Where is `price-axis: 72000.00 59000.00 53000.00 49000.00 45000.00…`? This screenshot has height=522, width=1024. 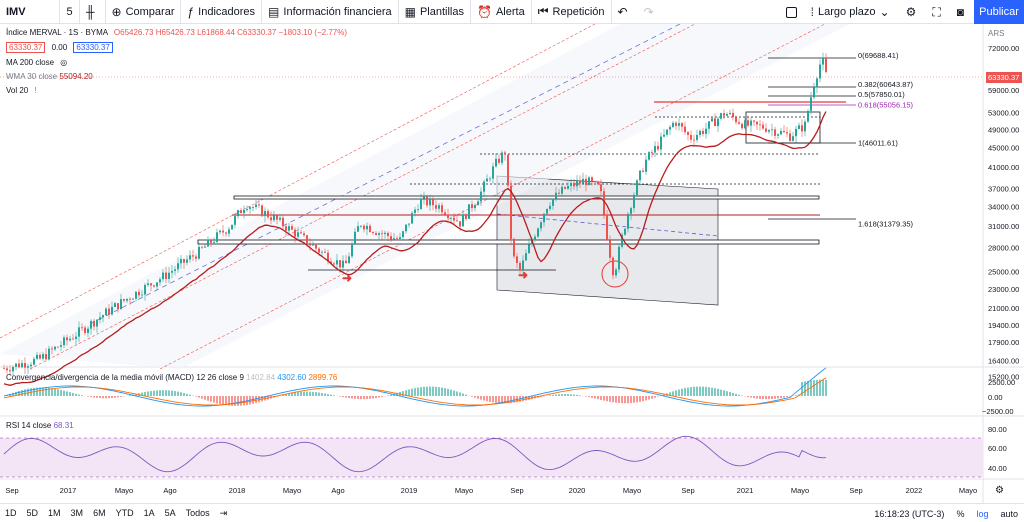 price-axis: 72000.00 59000.00 53000.00 49000.00 45000.00… is located at coordinates (1003, 212).